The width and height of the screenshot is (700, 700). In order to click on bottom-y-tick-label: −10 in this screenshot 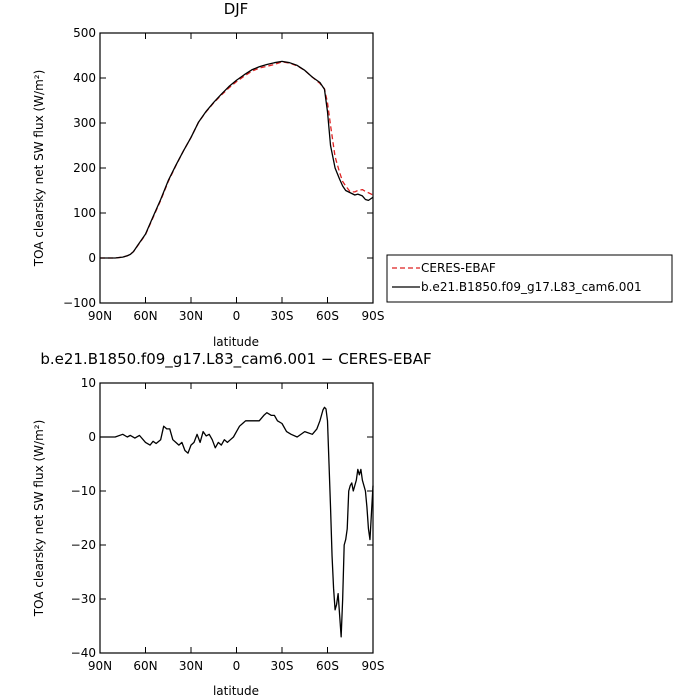, I will do `click(83, 491)`.